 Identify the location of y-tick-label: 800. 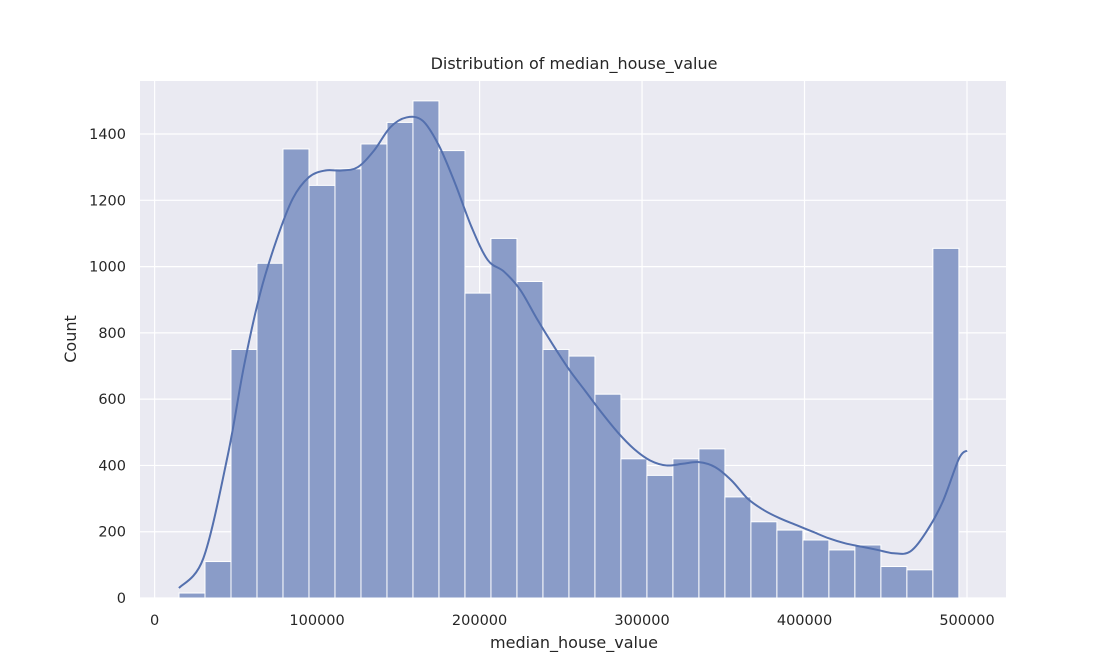
(112, 334).